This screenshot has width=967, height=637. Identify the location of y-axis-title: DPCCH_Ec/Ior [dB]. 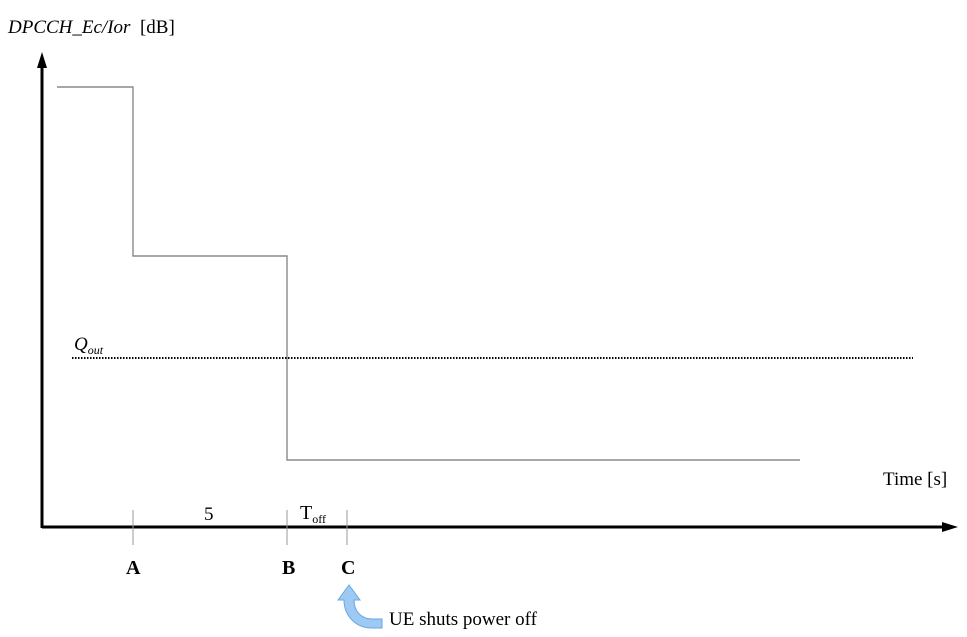
(91, 28).